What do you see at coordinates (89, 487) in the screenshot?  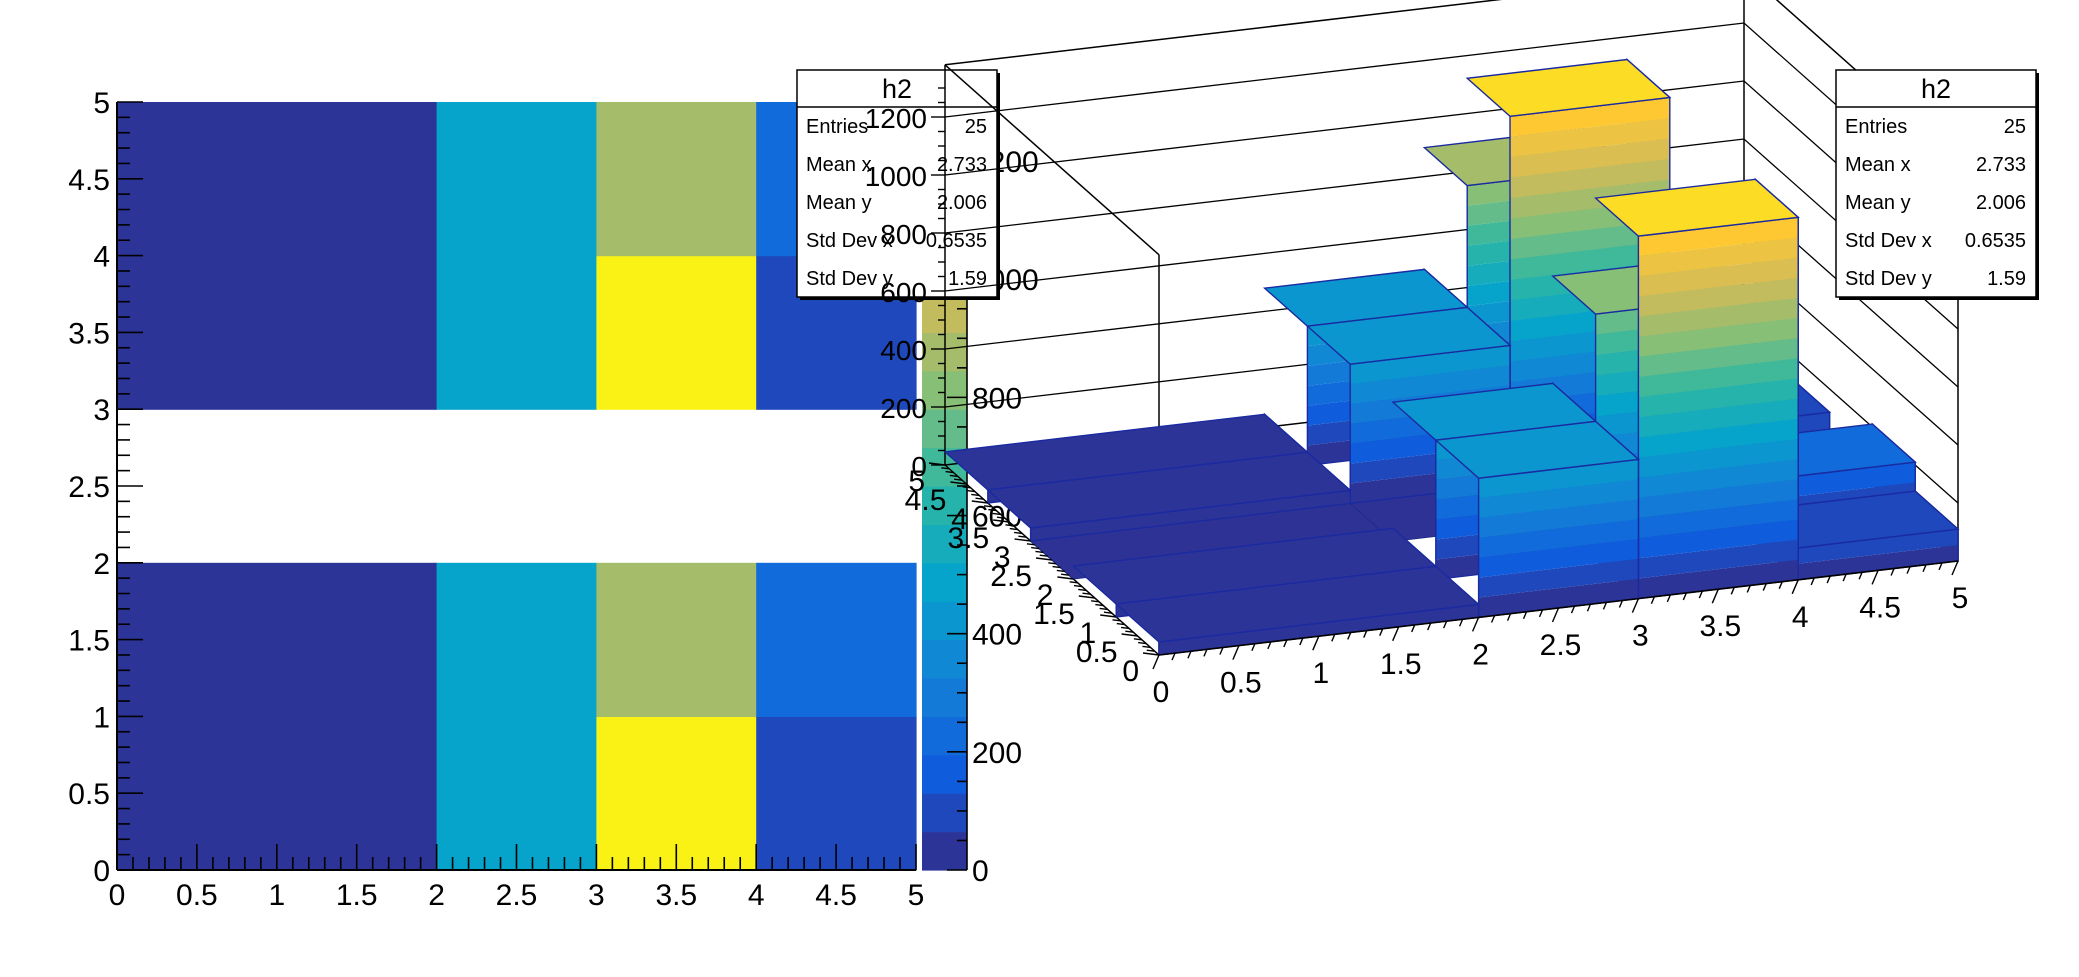 I see `y-tick-label: 2.5` at bounding box center [89, 487].